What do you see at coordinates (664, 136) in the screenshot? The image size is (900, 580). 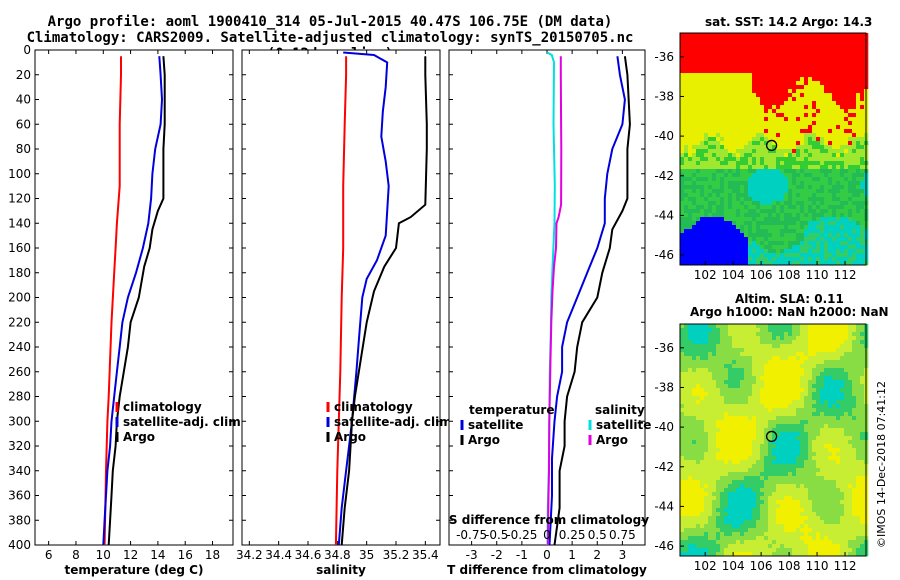 I see `map-ytick-label: -40` at bounding box center [664, 136].